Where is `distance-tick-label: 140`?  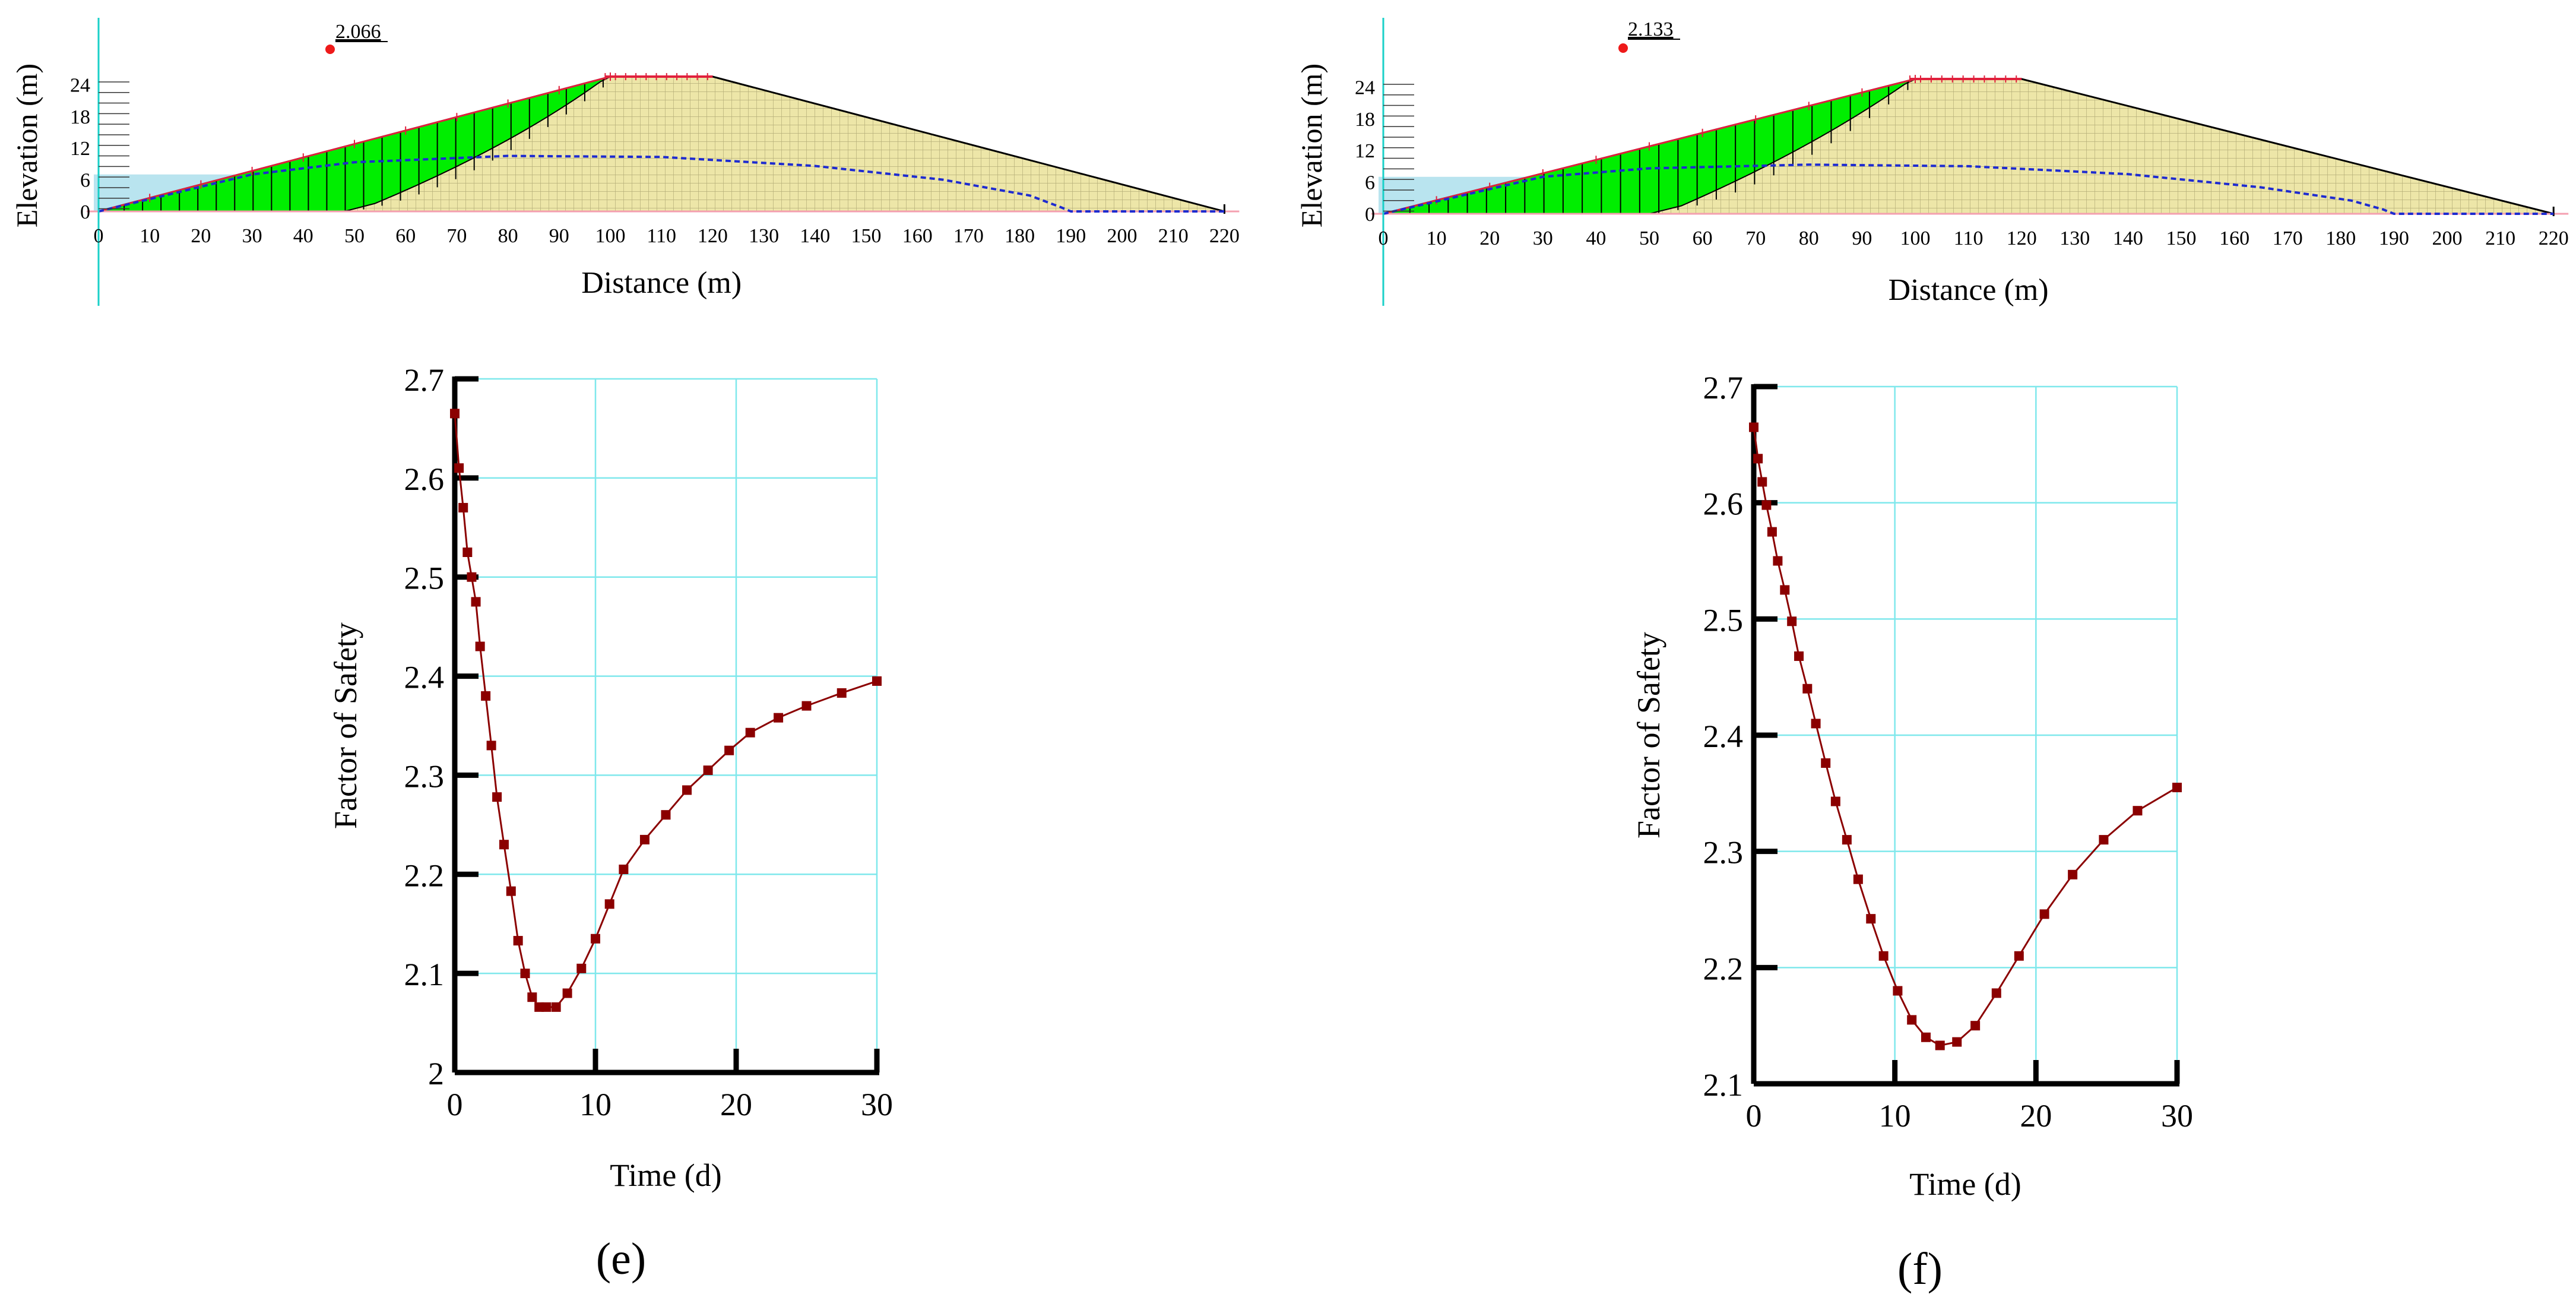 distance-tick-label: 140 is located at coordinates (2128, 238).